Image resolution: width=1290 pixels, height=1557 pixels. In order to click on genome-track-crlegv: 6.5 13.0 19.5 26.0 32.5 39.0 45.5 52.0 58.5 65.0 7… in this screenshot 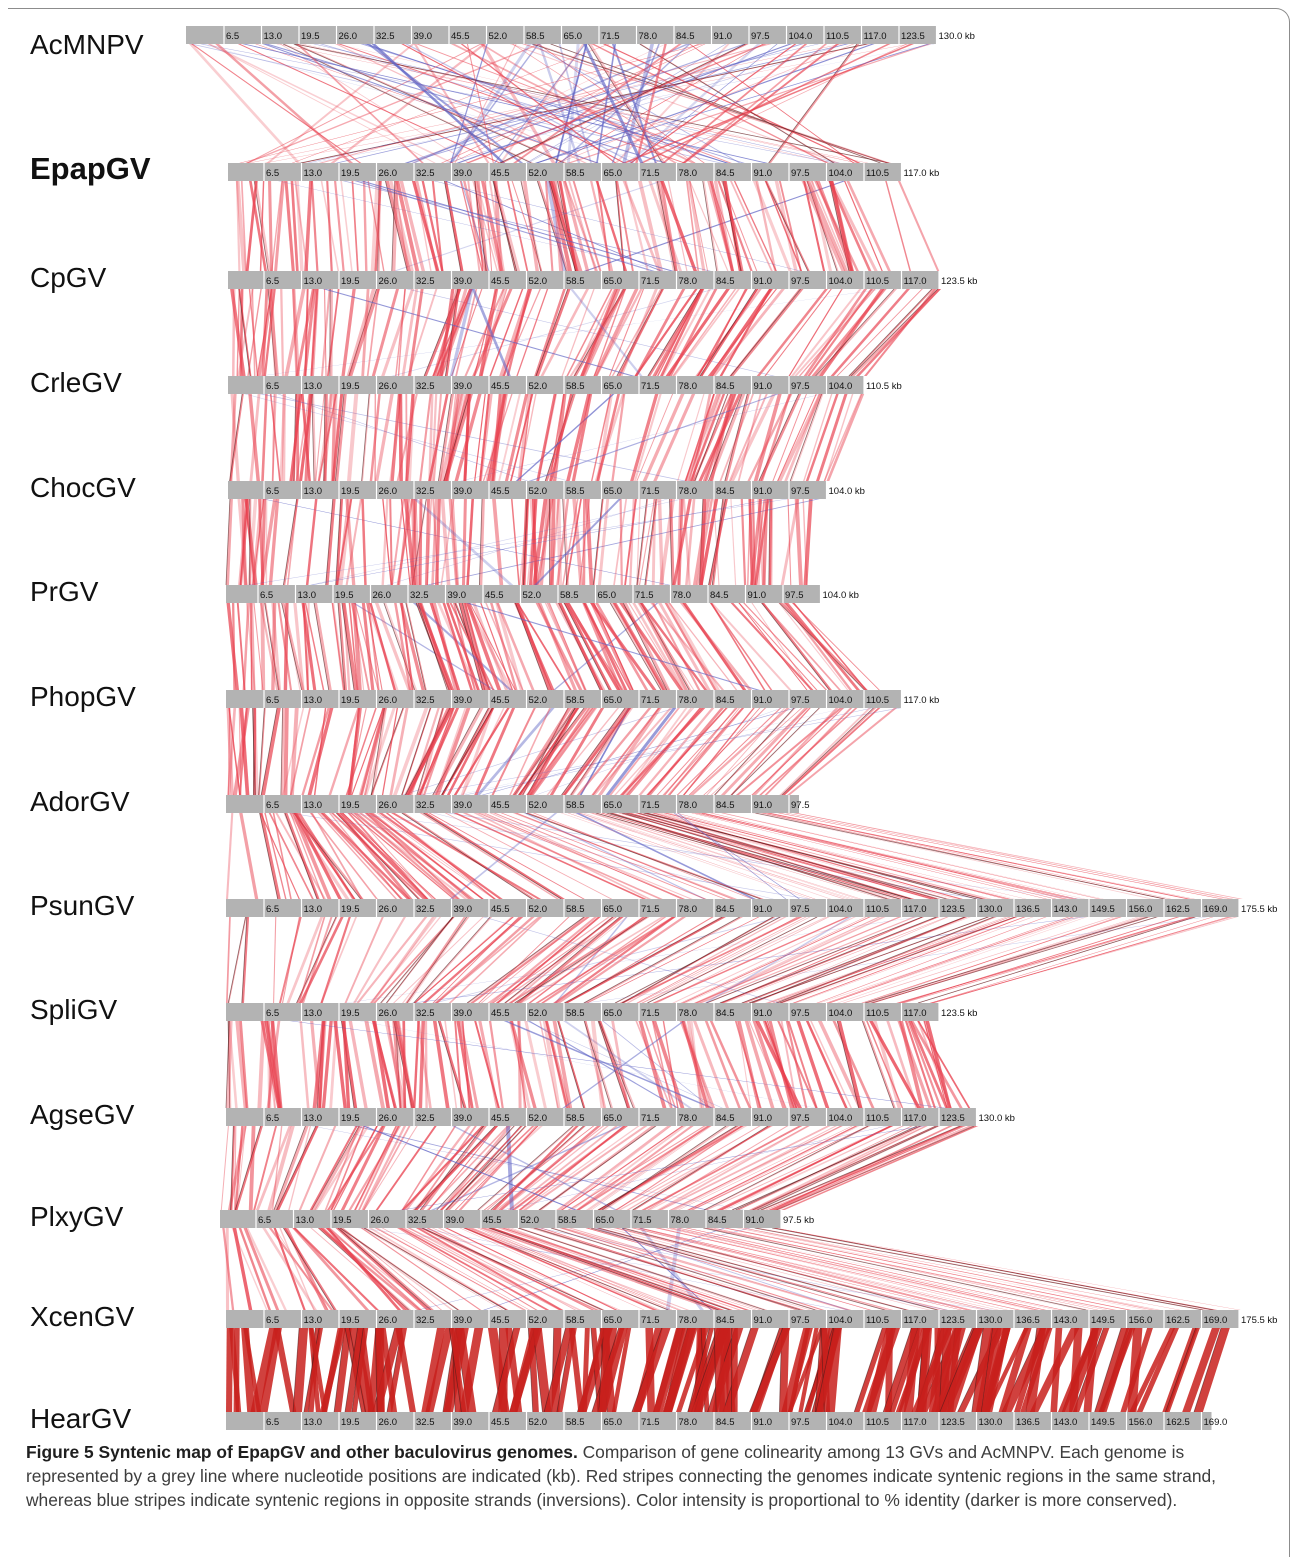, I will do `click(466, 382)`.